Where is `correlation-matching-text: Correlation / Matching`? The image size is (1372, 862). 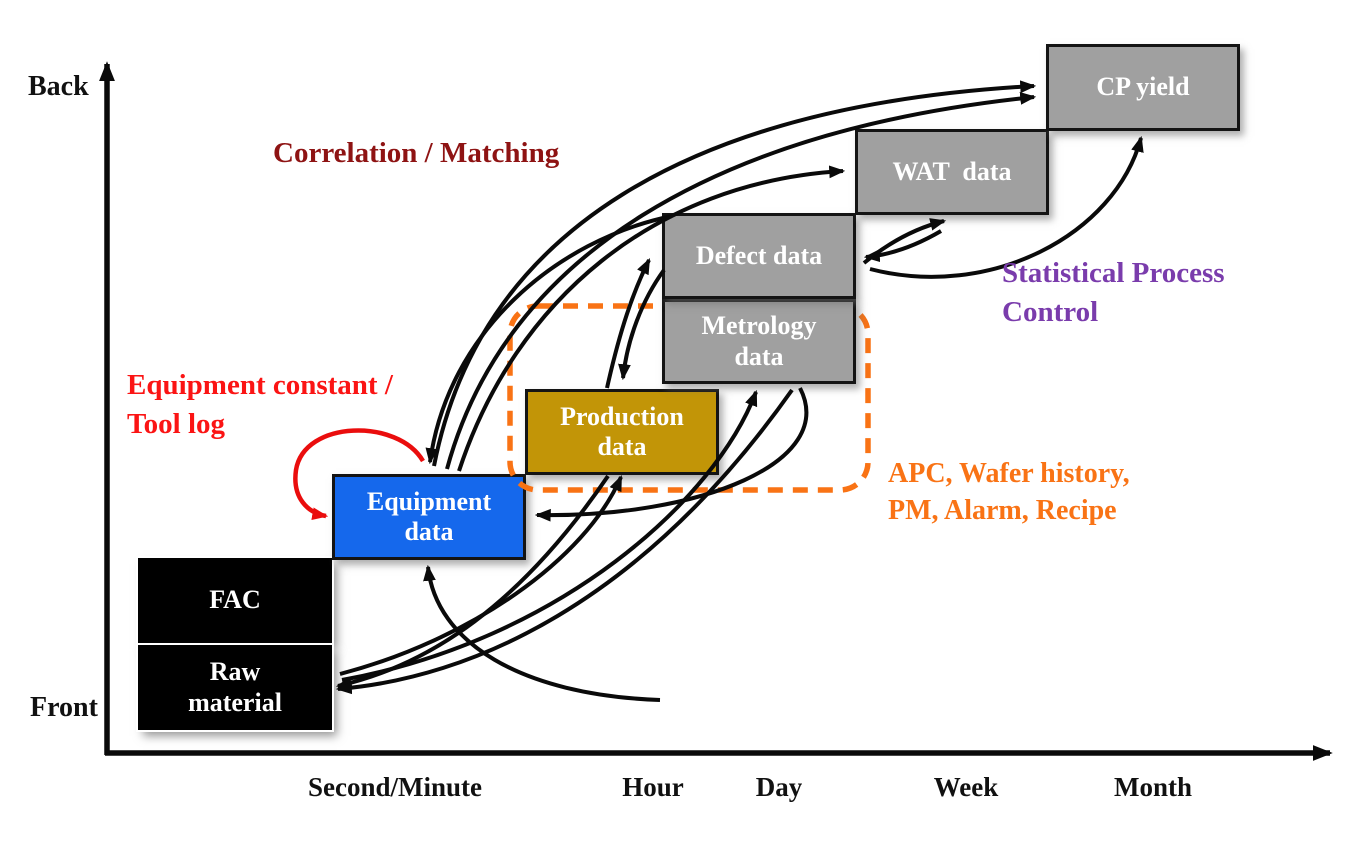 correlation-matching-text: Correlation / Matching is located at coordinates (416, 153).